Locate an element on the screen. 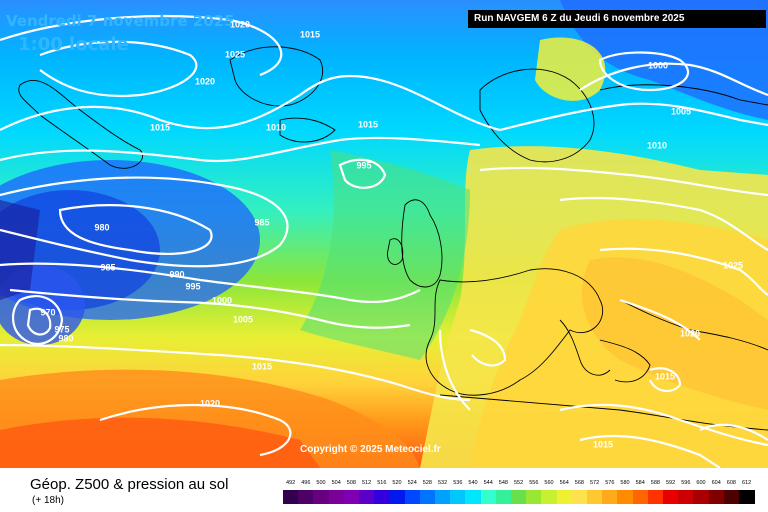 Image resolution: width=768 pixels, height=512 pixels. scale-label: 604 is located at coordinates (716, 483).